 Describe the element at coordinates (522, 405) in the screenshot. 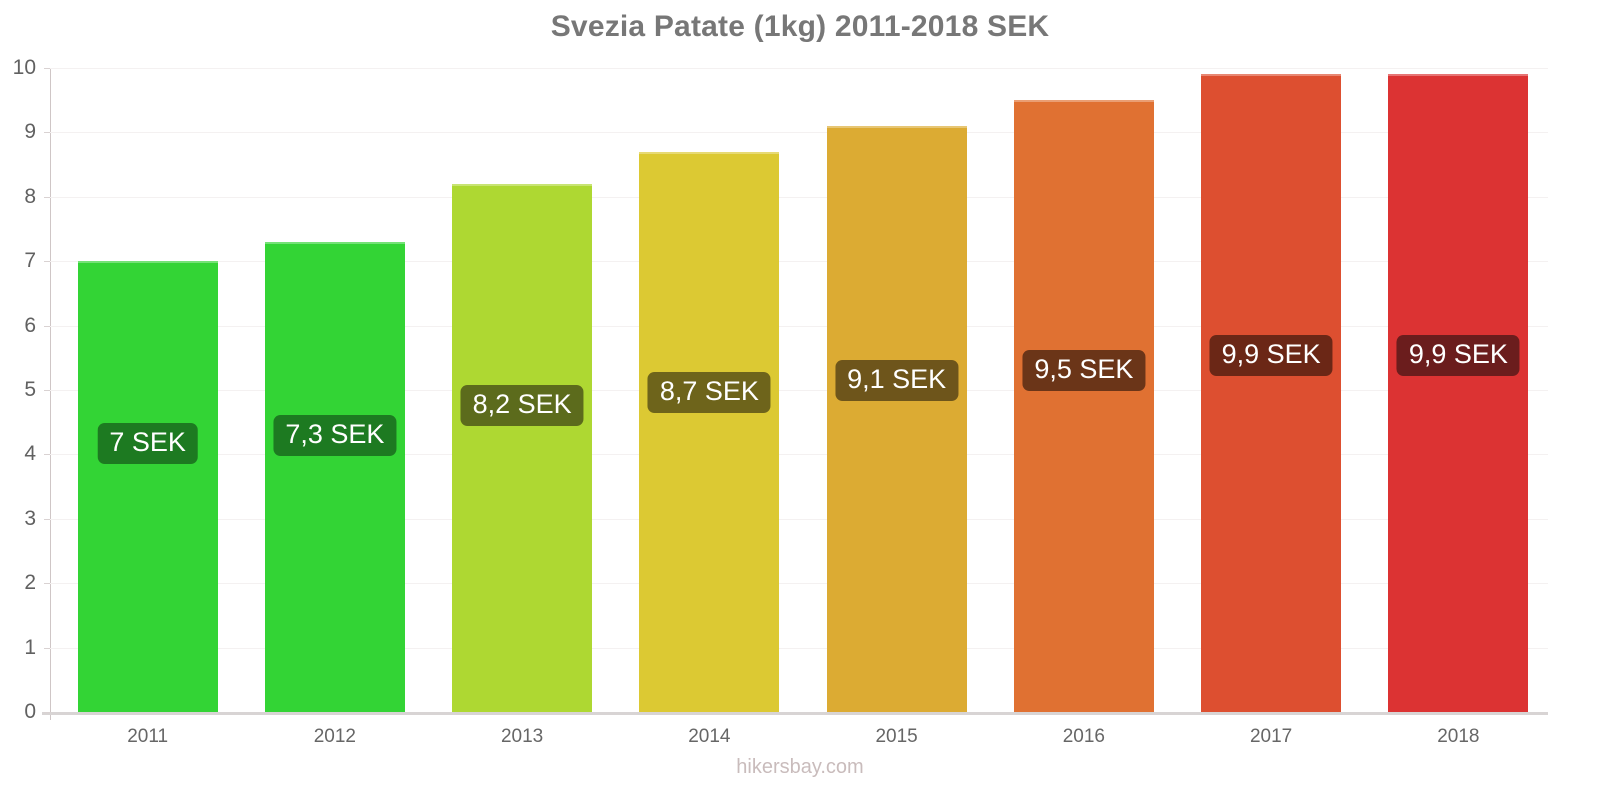

I see `bar-value-label: 8,2 SEK` at that location.